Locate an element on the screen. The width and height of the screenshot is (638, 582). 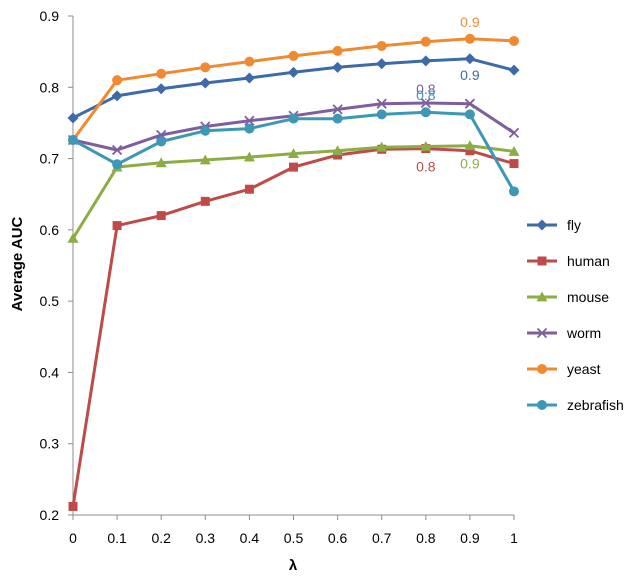
x-tick-label: 0.6 is located at coordinates (338, 538).